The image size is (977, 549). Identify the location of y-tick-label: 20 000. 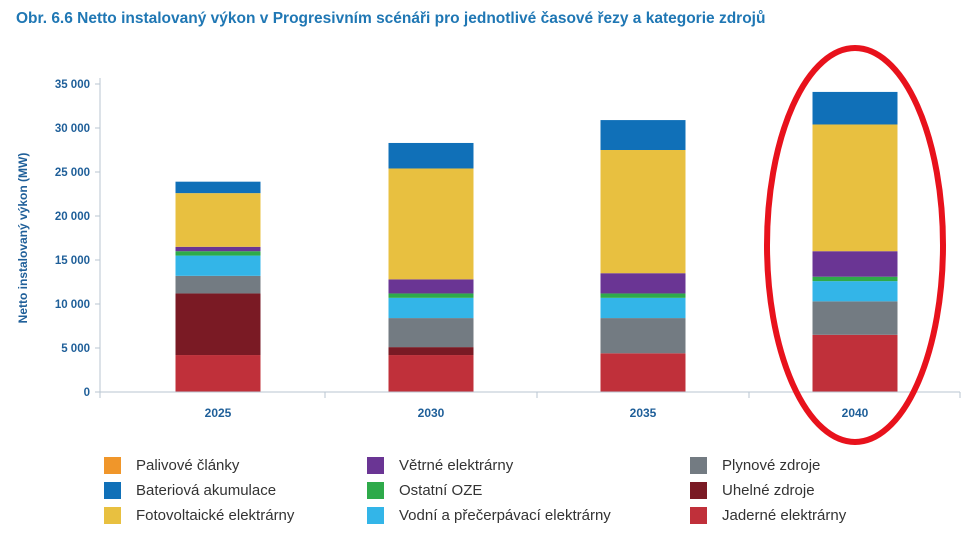
(72, 217).